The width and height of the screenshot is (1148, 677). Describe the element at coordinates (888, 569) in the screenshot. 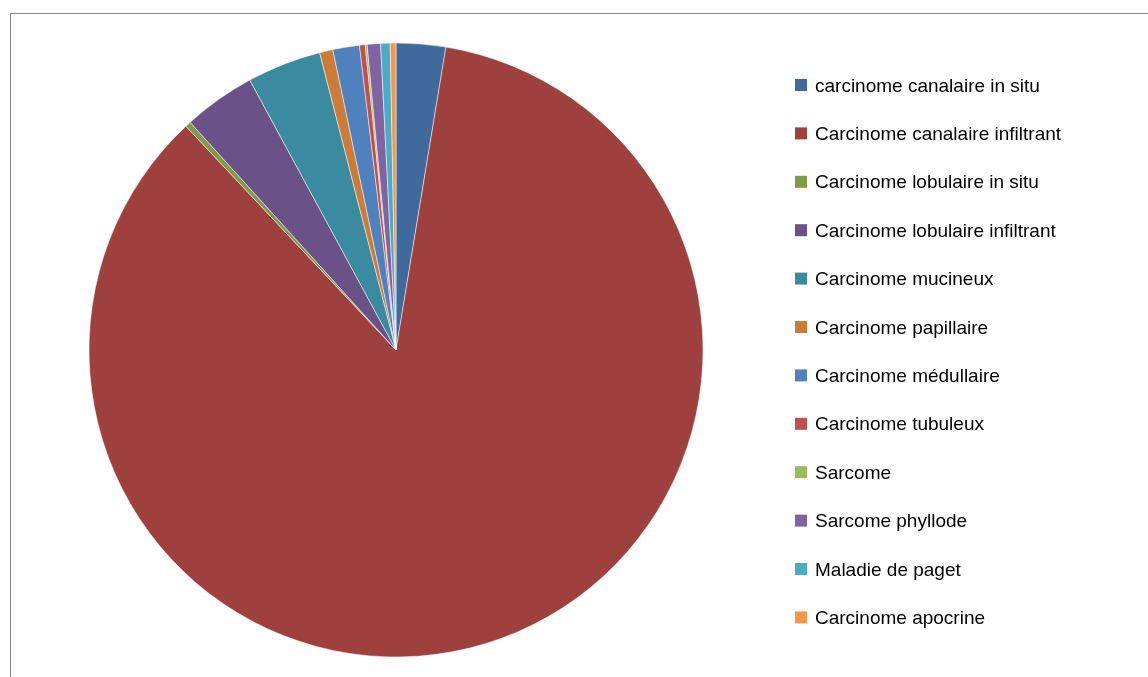

I see `legend-label: Maladie de paget` at that location.